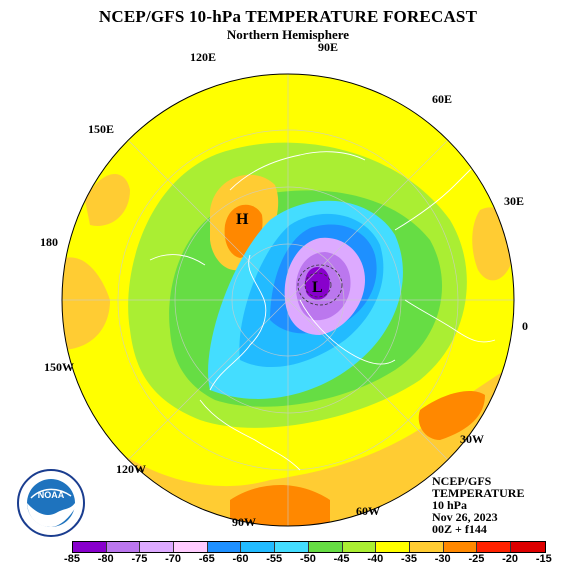 Image resolution: width=576 pixels, height=576 pixels. What do you see at coordinates (51, 495) in the screenshot?
I see `svg-text: NOAA` at bounding box center [51, 495].